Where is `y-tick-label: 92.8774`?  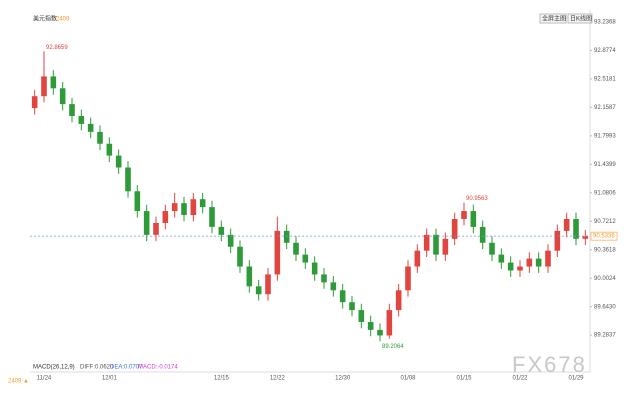
y-tick-label: 92.8774 is located at coordinates (605, 51).